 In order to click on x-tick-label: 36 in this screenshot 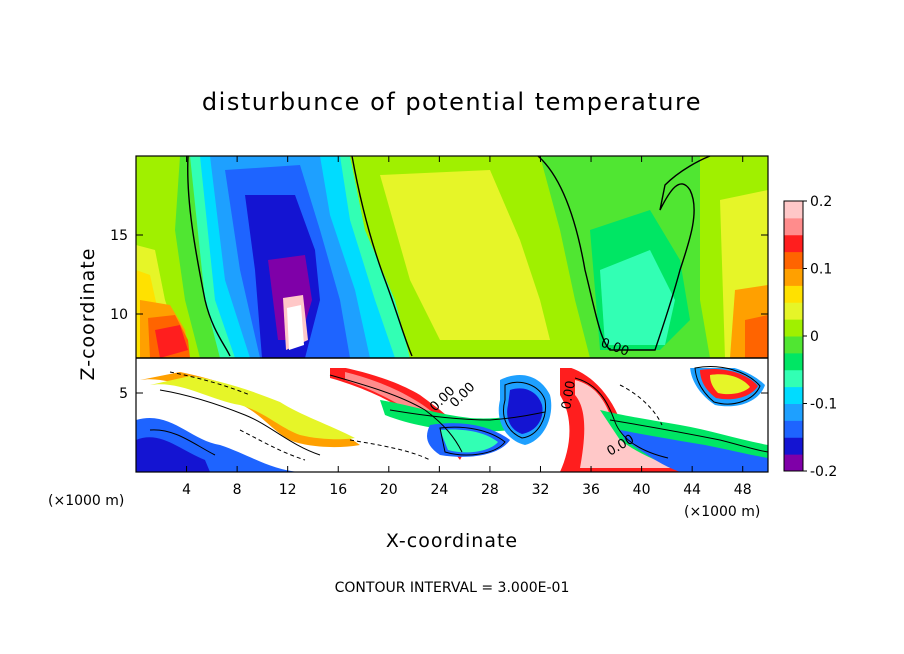, I will do `click(591, 490)`.